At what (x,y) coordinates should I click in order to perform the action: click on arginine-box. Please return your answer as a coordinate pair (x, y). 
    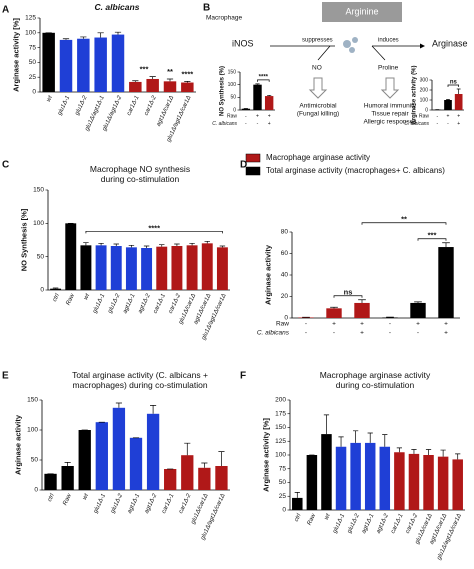
    Looking at the image, I should click on (362, 12).